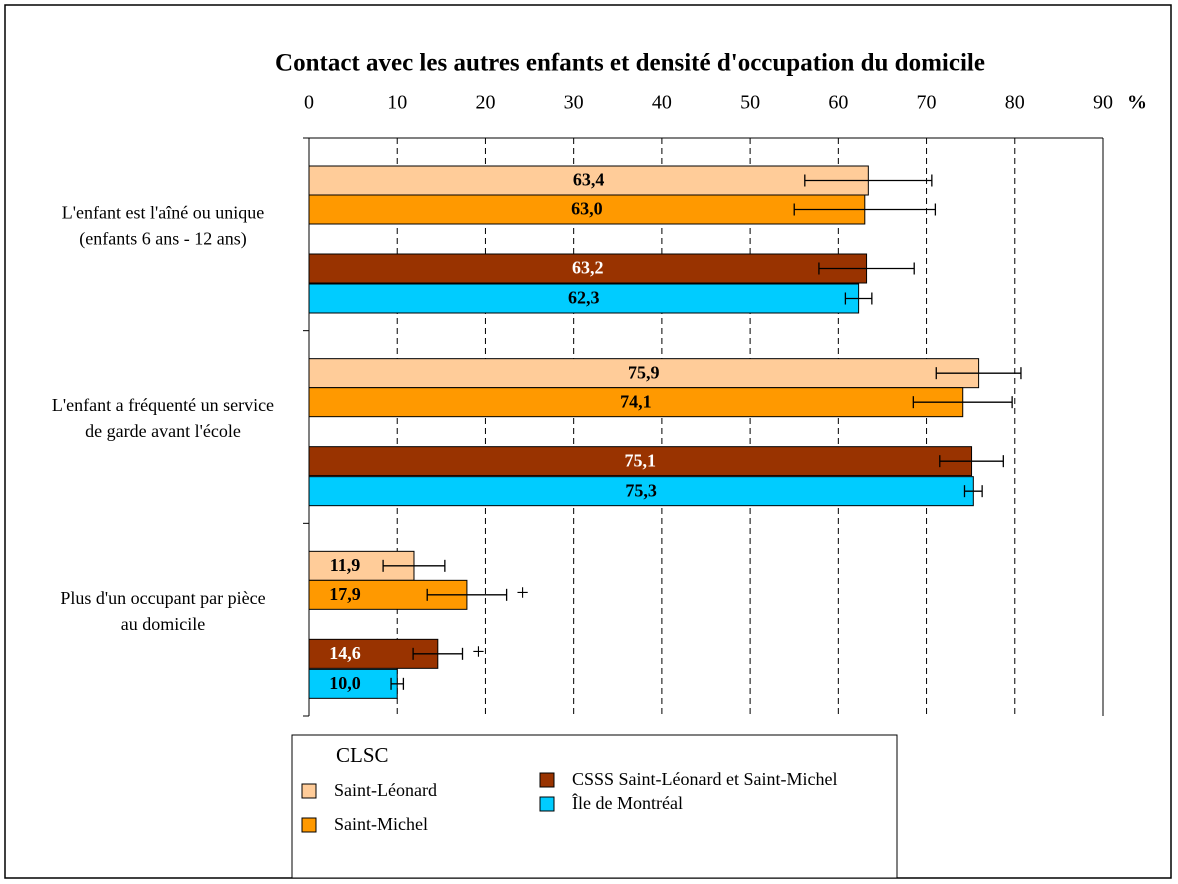  I want to click on x-tick-label: 50, so click(750, 103).